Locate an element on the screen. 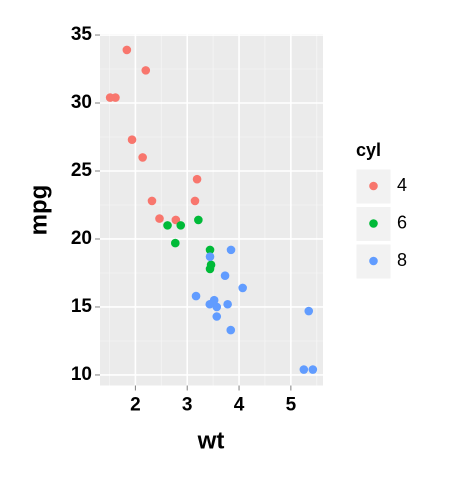 The width and height of the screenshot is (474, 479). x-tick-label: 3 is located at coordinates (187, 405).